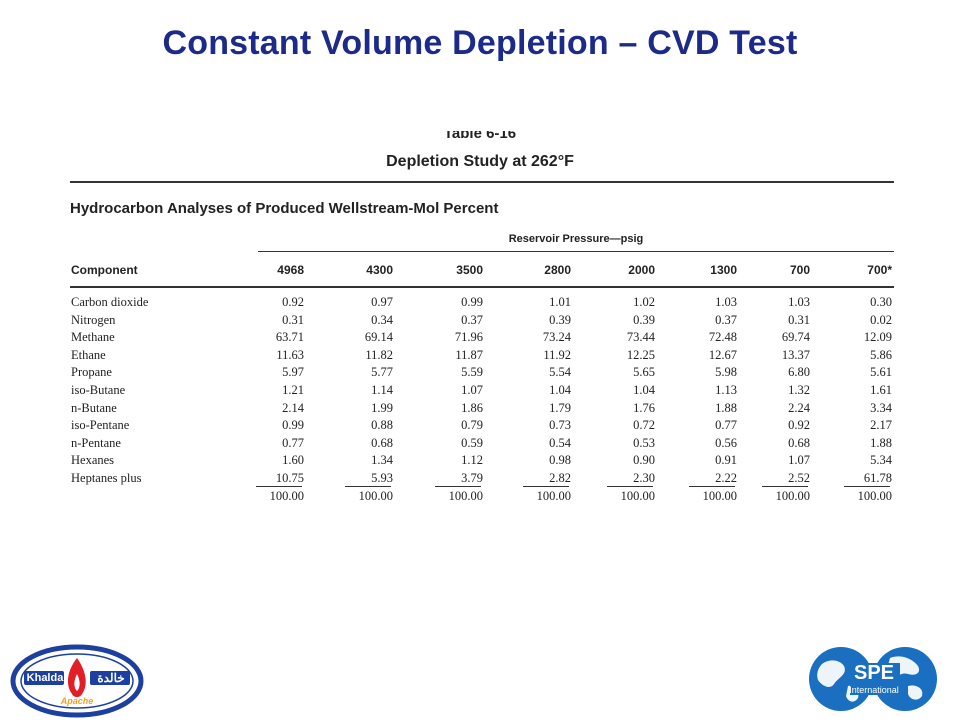 The image size is (960, 723). What do you see at coordinates (879, 270) in the screenshot?
I see `pressure-column-header: 700*` at bounding box center [879, 270].